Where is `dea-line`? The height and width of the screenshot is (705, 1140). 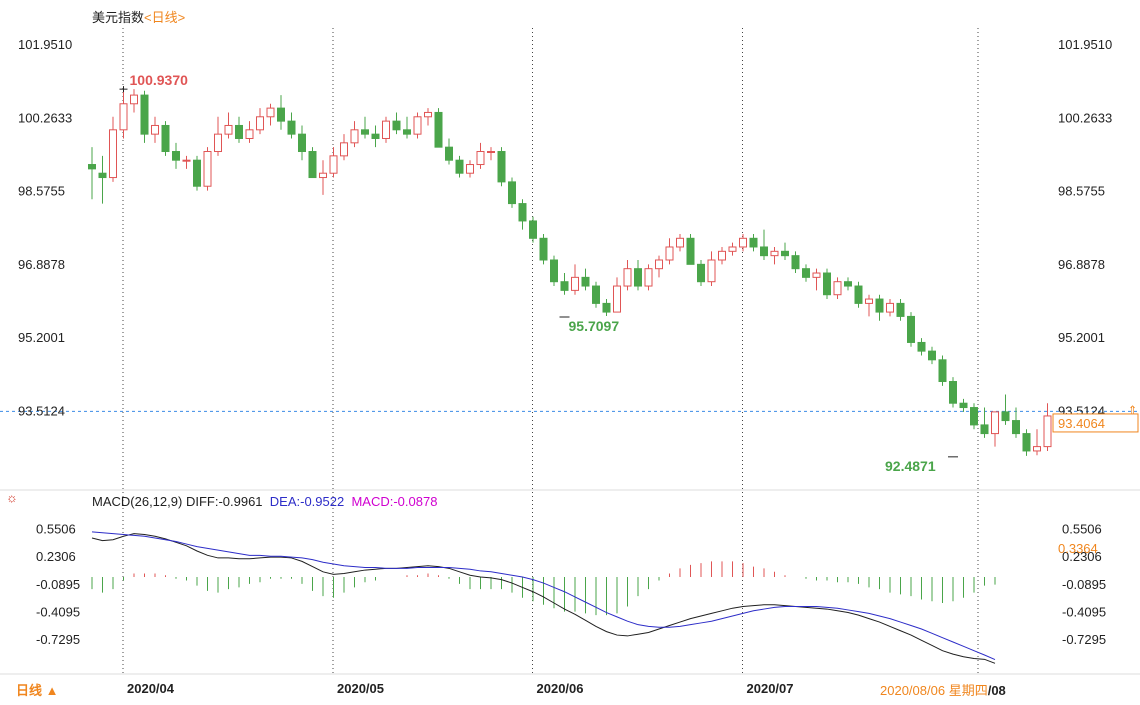
dea-line is located at coordinates (543, 595).